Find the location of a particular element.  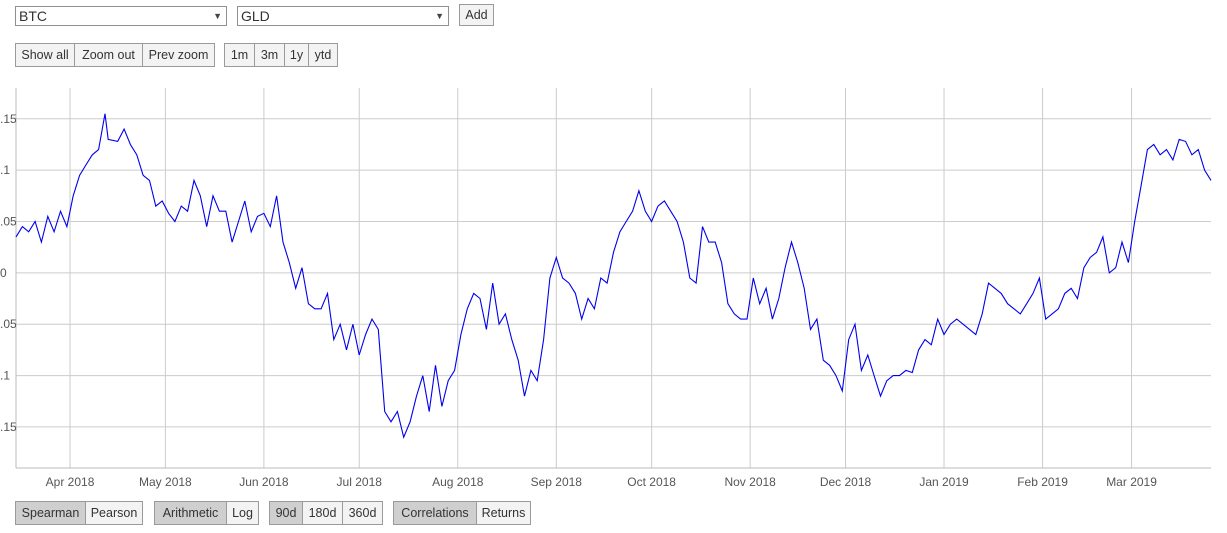

first-series-value: BTC is located at coordinates (33, 16).